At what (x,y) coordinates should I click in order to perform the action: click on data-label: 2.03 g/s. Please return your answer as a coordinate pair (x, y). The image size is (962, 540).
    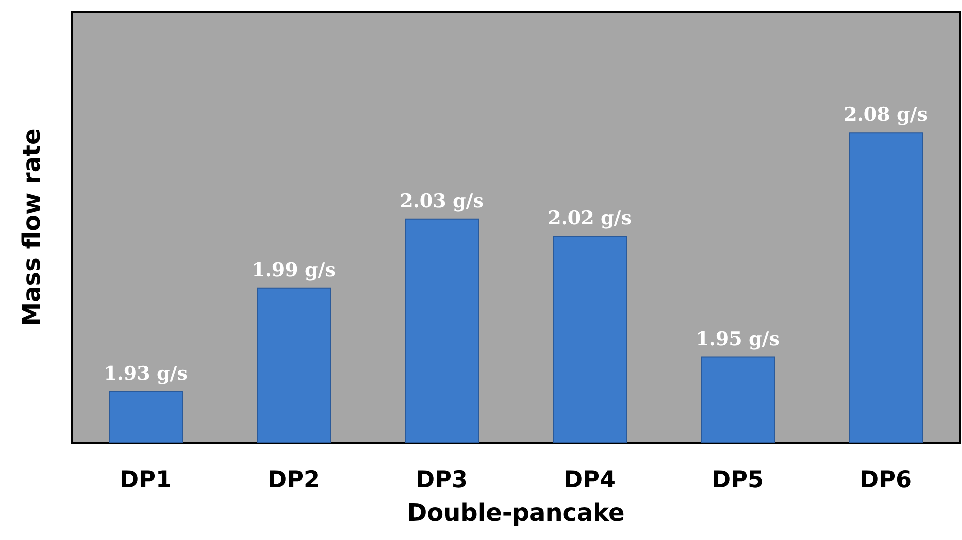
    Looking at the image, I should click on (442, 201).